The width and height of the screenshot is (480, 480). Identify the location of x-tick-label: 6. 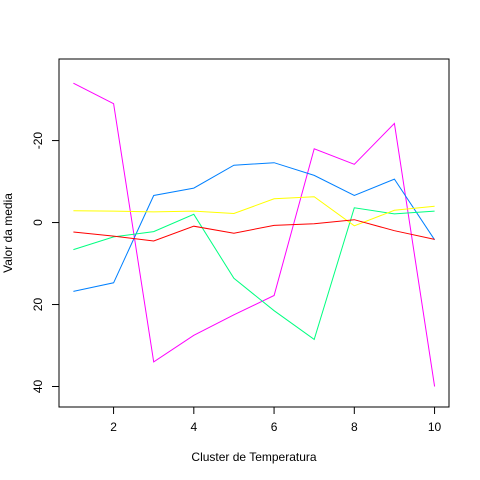
(274, 427).